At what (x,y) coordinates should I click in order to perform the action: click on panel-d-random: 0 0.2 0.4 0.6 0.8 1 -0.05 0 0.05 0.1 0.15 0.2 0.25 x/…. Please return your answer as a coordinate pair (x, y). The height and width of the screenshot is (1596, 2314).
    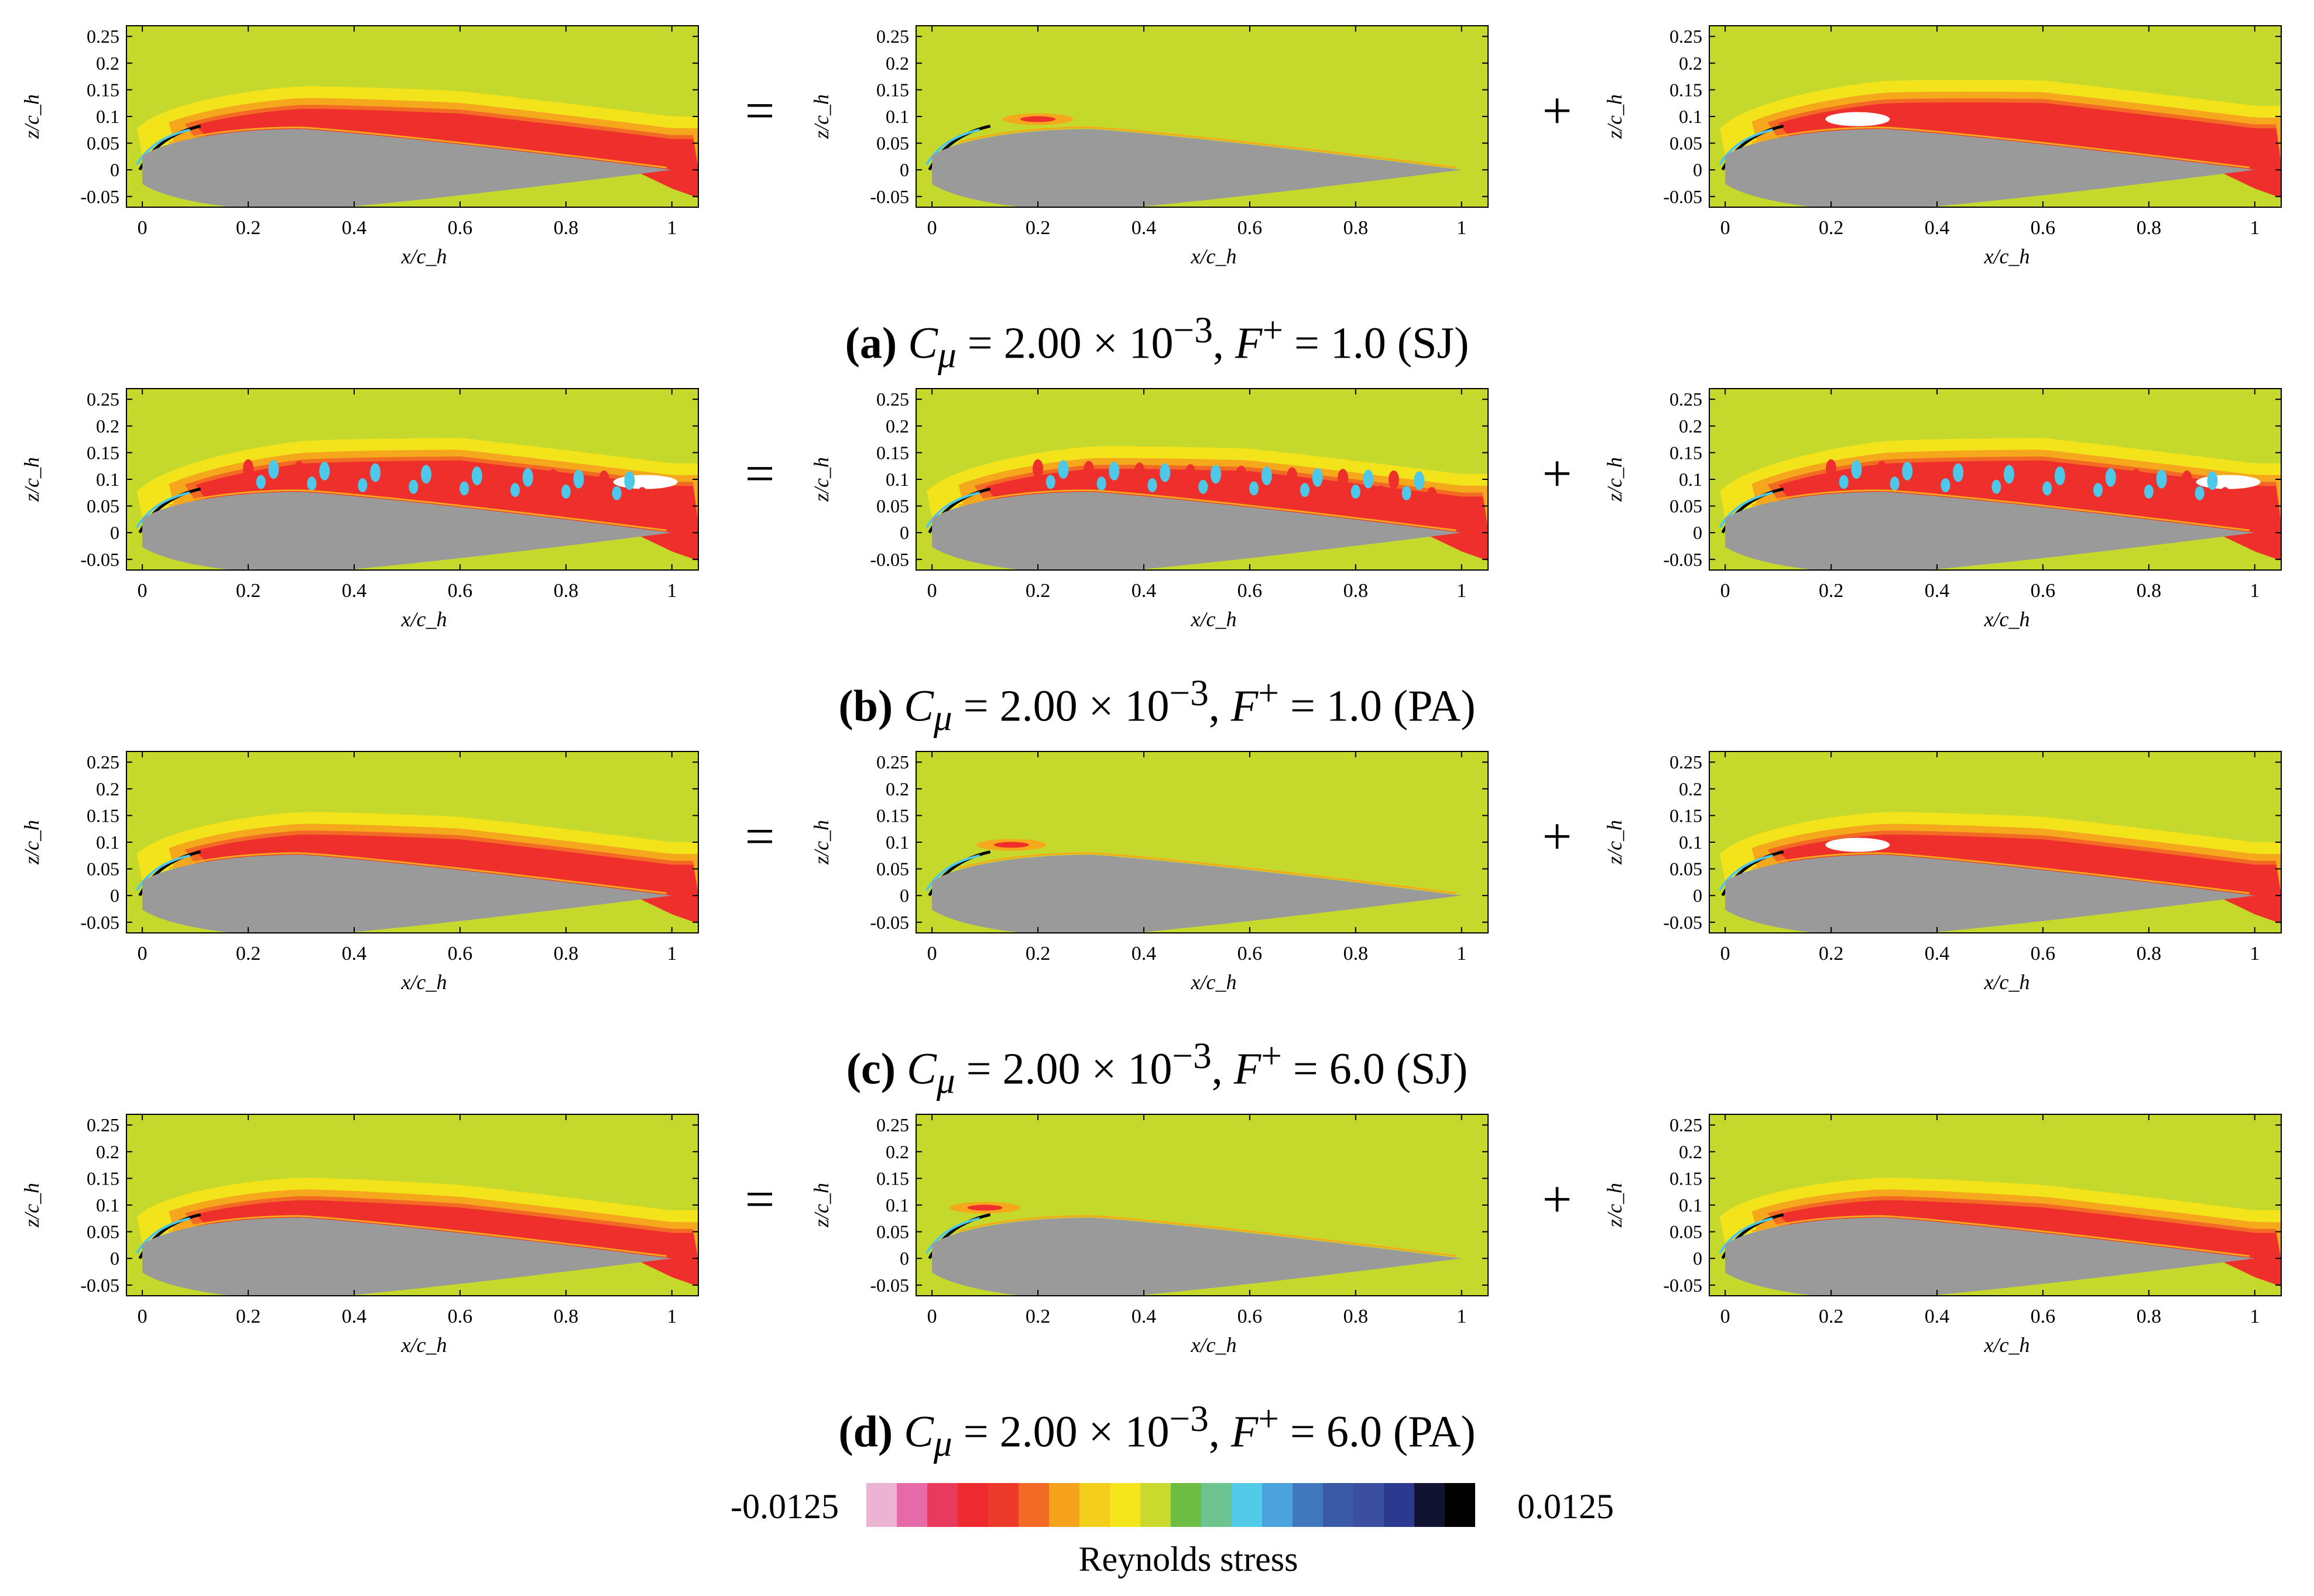
    Looking at the image, I should click on (1942, 1235).